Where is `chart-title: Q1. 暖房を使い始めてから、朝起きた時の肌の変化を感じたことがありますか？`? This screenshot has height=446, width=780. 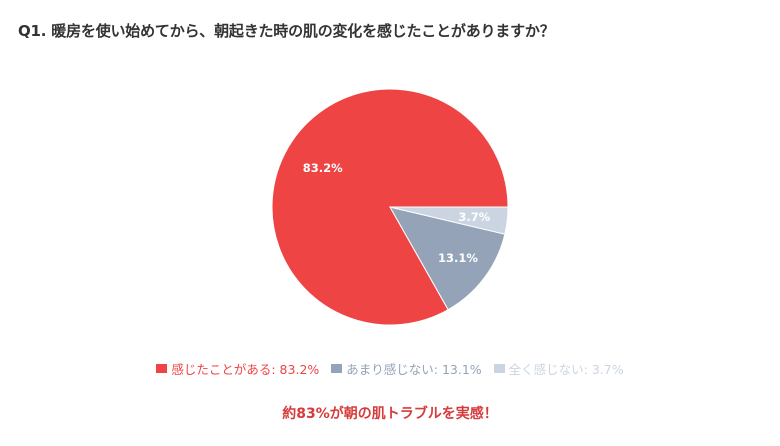
chart-title: Q1. 暖房を使い始めてから、朝起きた時の肌の変化を感じたことがありますか？ is located at coordinates (286, 31).